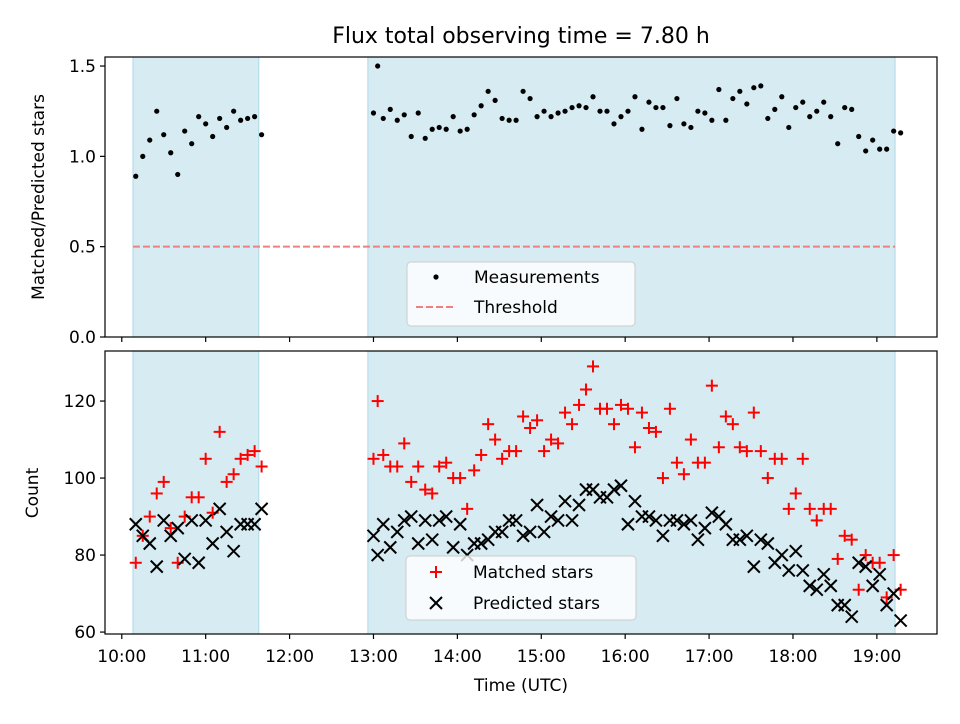  What do you see at coordinates (533, 573) in the screenshot?
I see `legend-matched-label: Matched stars` at bounding box center [533, 573].